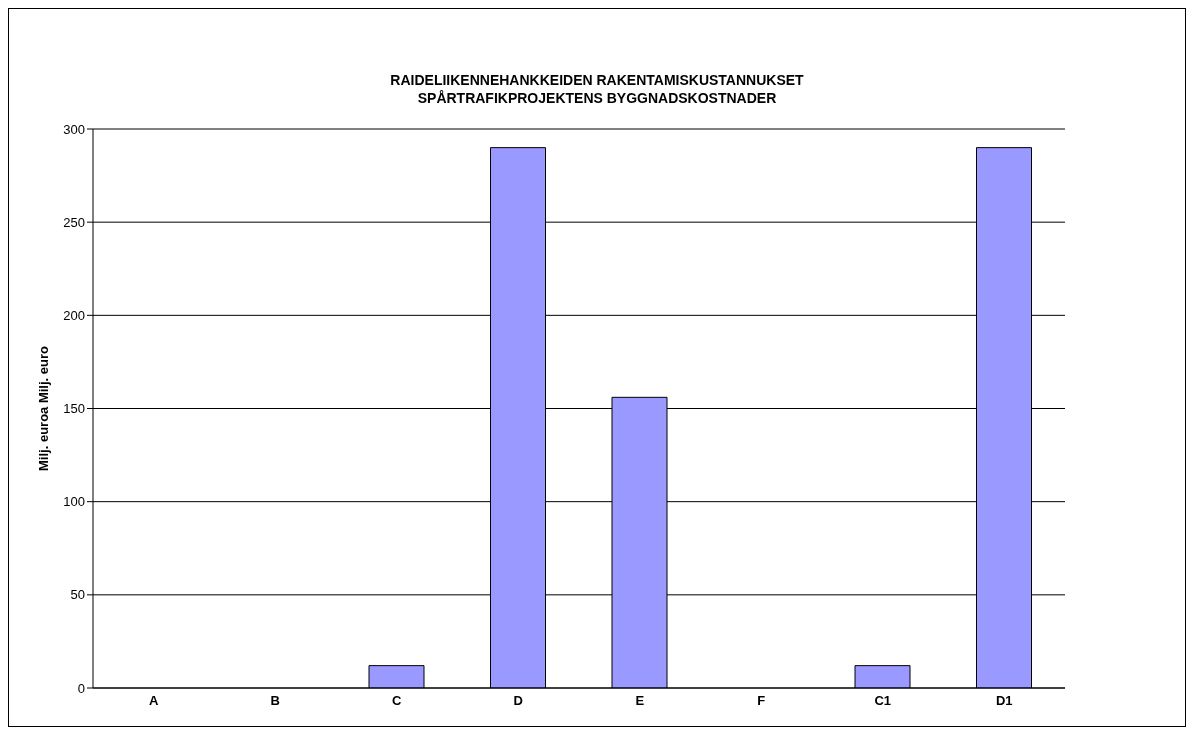 The image size is (1192, 733). I want to click on y-tick-label: 200, so click(74, 315).